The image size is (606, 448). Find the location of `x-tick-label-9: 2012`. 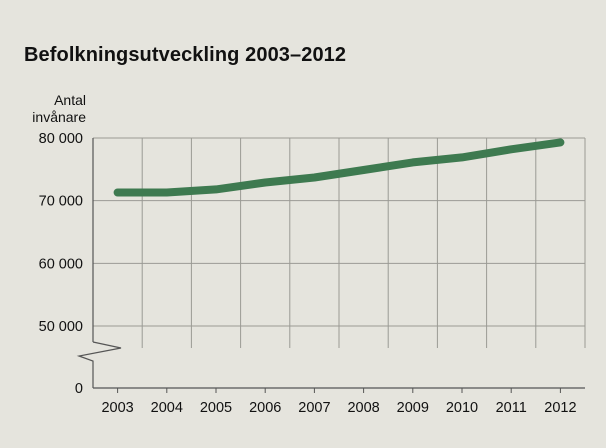

x-tick-label-9: 2012 is located at coordinates (560, 408).